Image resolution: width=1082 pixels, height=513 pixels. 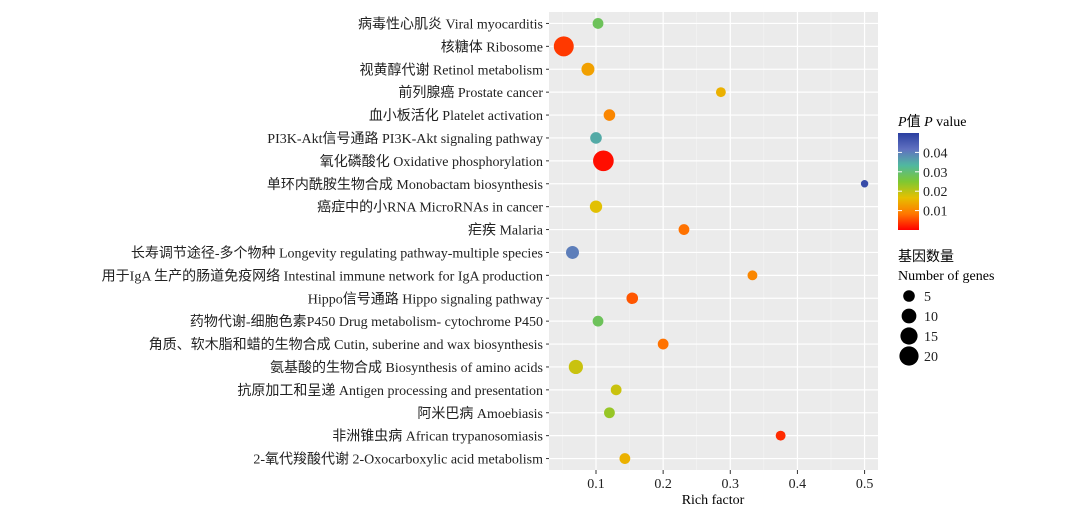 What do you see at coordinates (946, 276) in the screenshot?
I see `size-legend-title-2: Number of genes` at bounding box center [946, 276].